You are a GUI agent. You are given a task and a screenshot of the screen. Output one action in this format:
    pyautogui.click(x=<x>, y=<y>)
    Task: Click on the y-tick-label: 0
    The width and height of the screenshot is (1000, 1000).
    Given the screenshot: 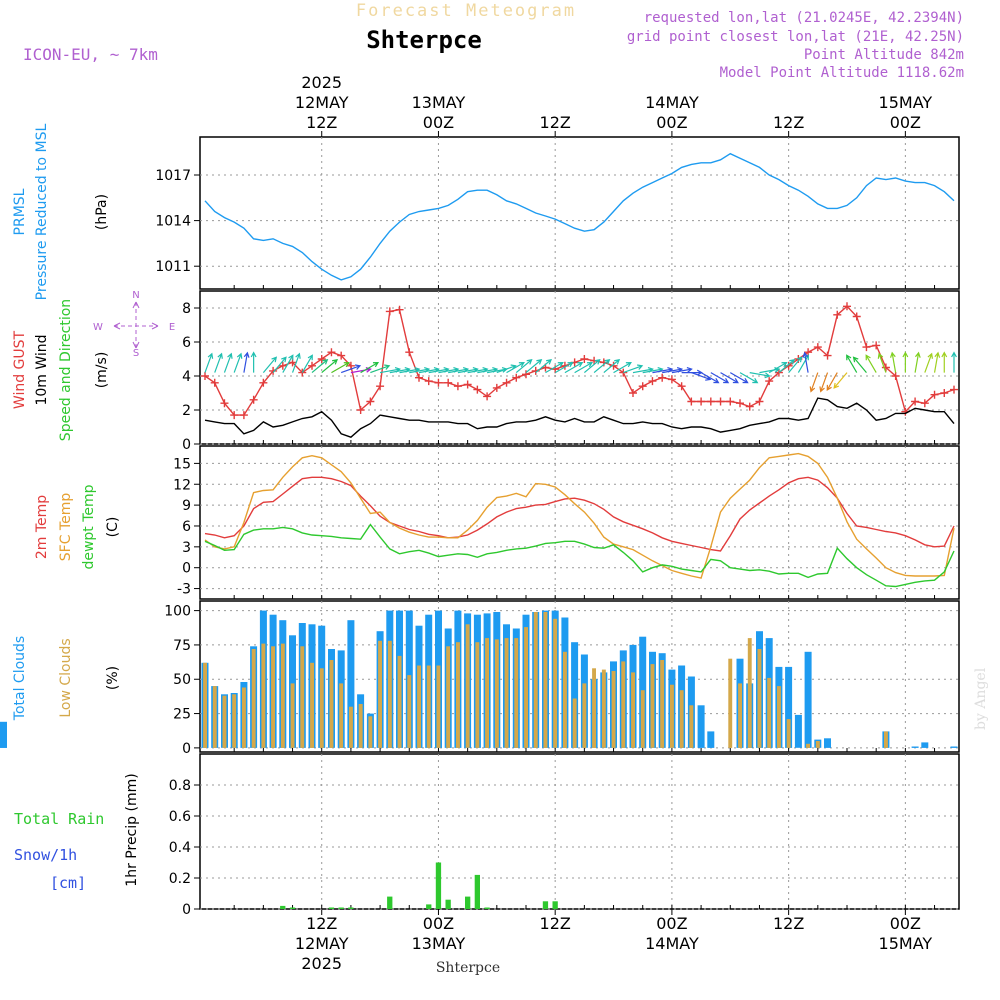 What is the action you would take?
    pyautogui.click(x=186, y=910)
    